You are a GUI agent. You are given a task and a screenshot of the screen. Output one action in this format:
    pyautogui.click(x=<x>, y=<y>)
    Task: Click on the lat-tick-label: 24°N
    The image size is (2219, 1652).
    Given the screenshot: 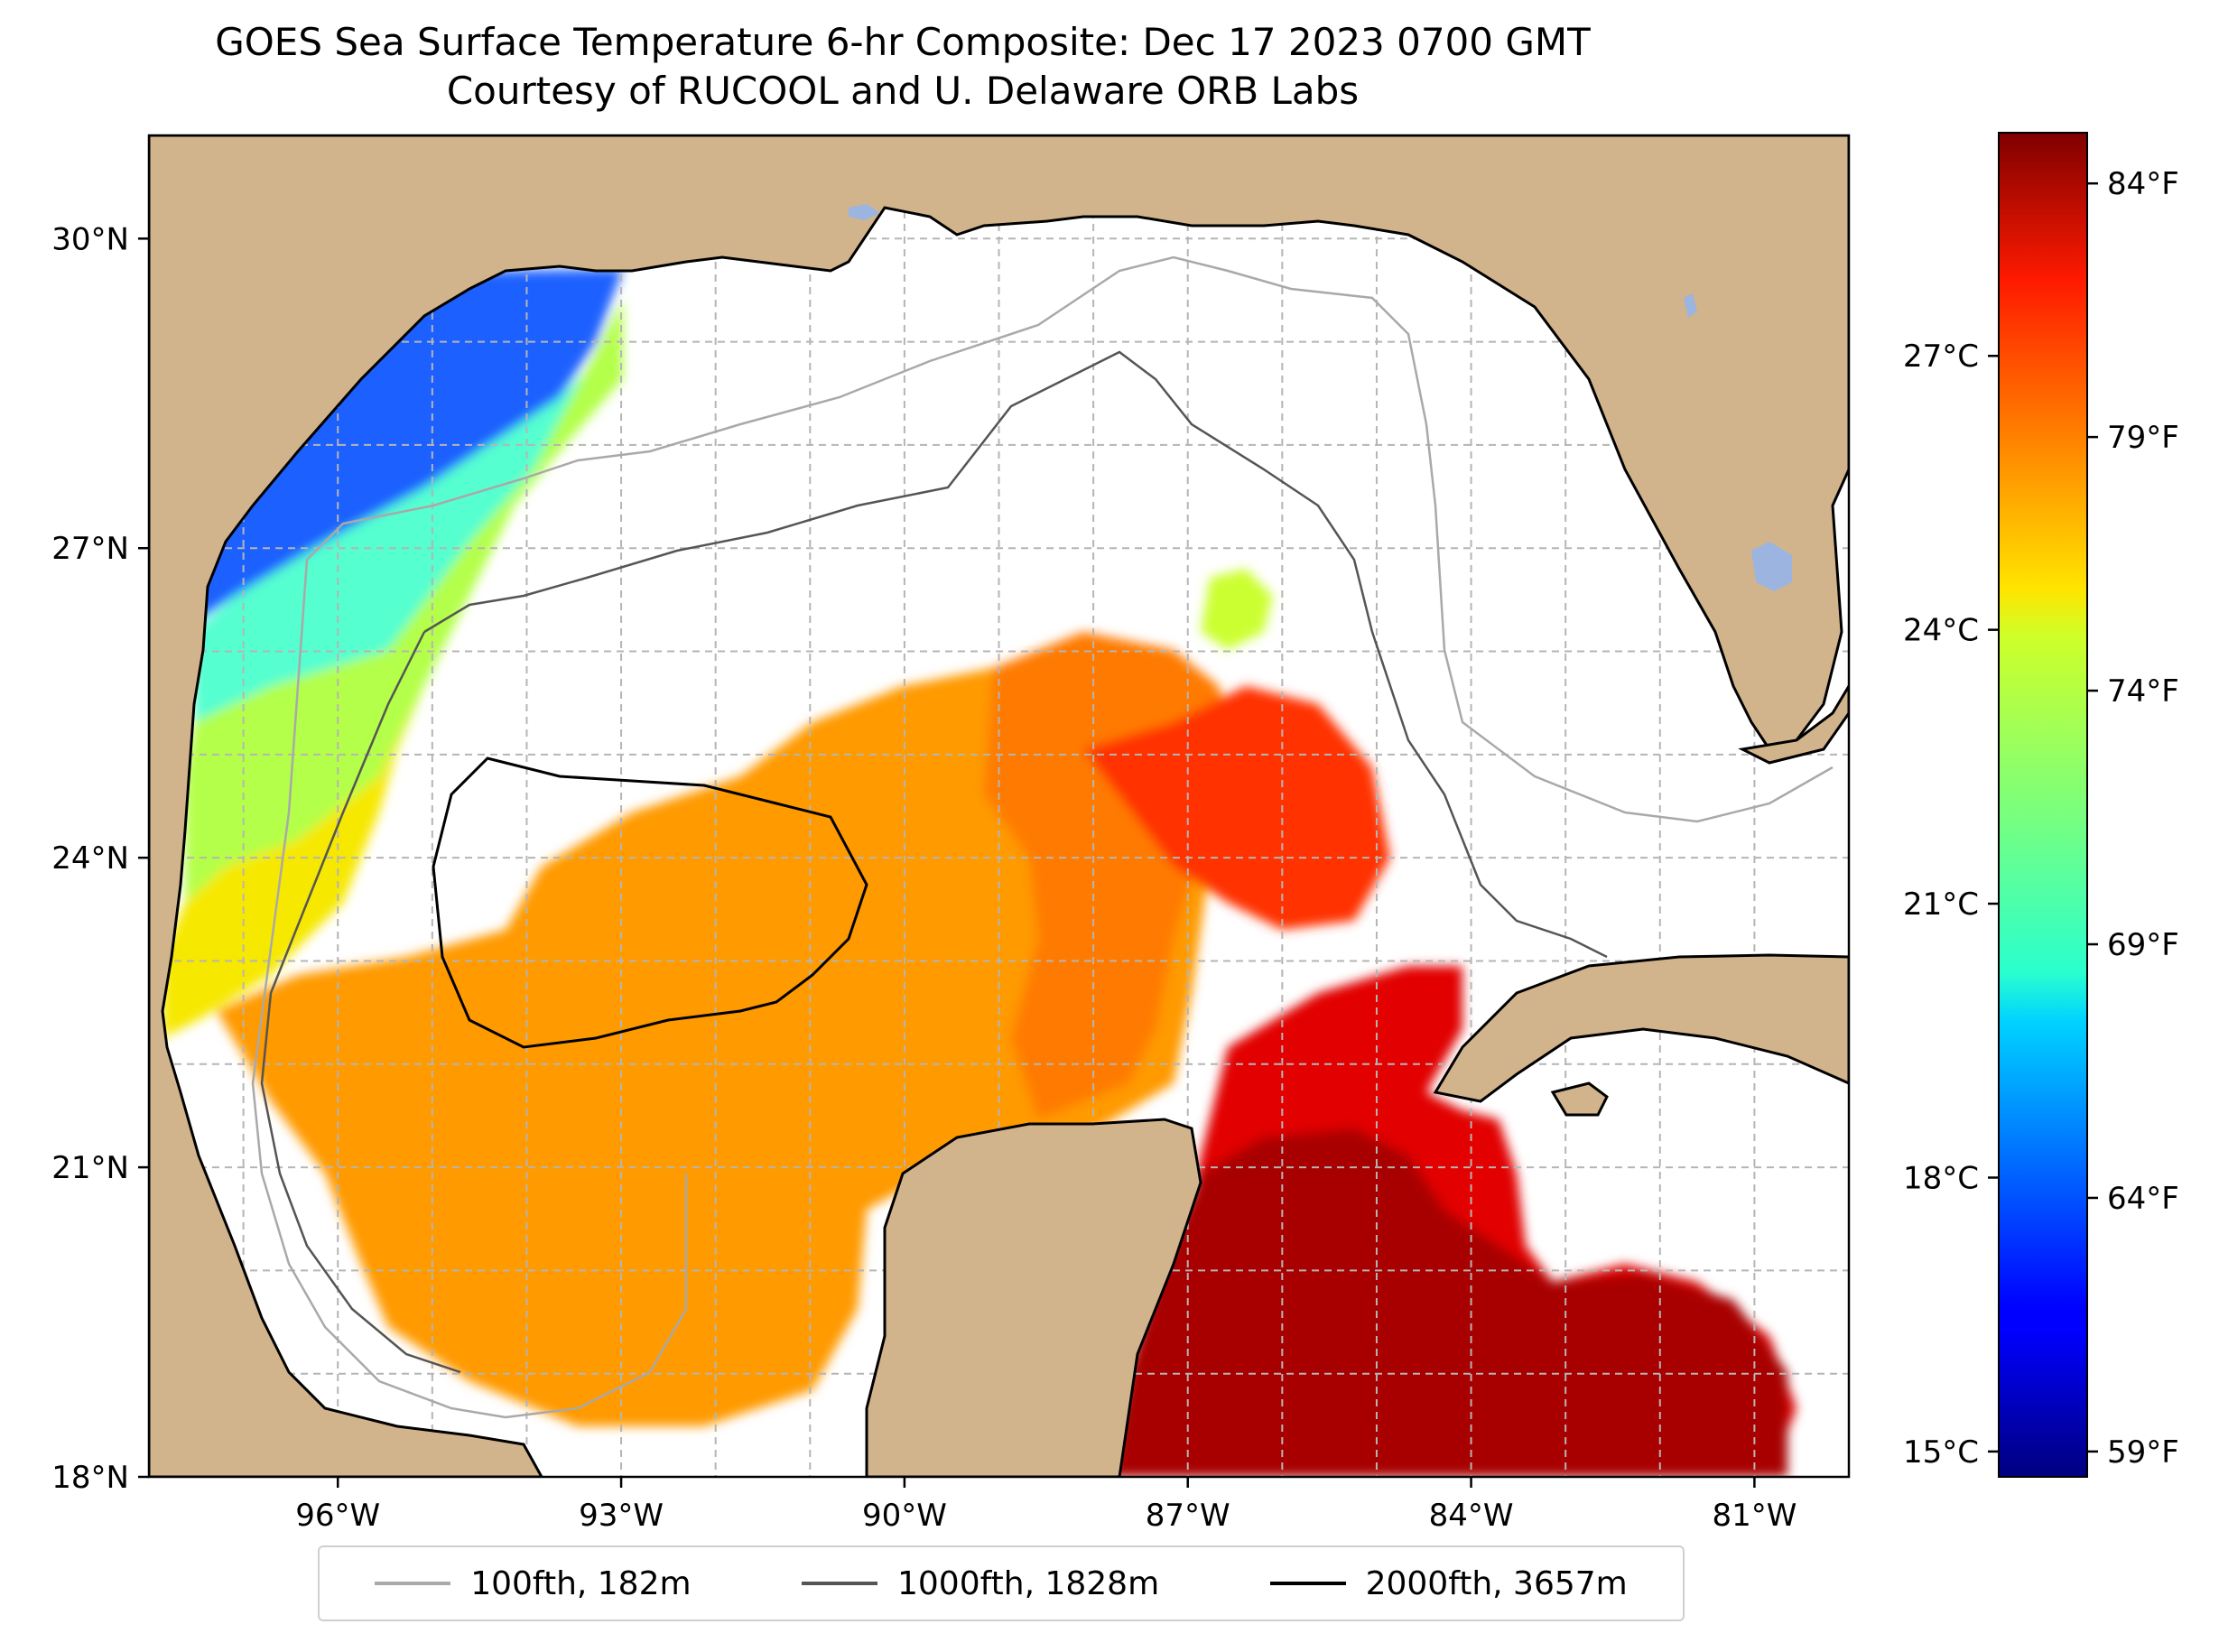 What is the action you would take?
    pyautogui.click(x=90, y=858)
    